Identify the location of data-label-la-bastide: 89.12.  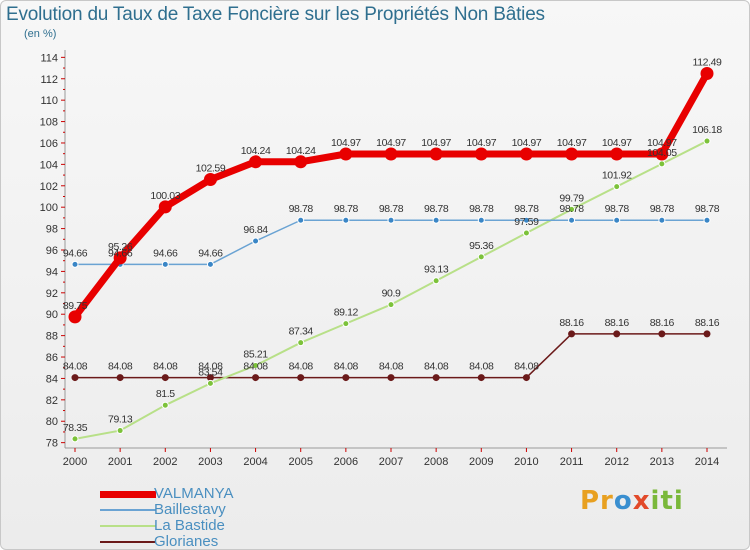
(346, 313).